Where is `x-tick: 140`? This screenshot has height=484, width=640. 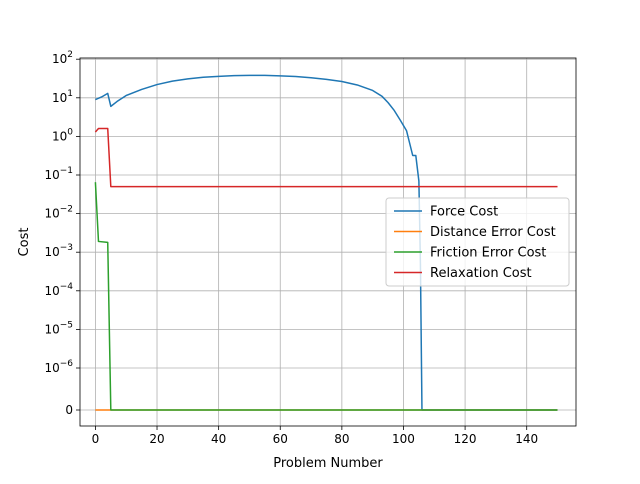 x-tick: 140 is located at coordinates (526, 436).